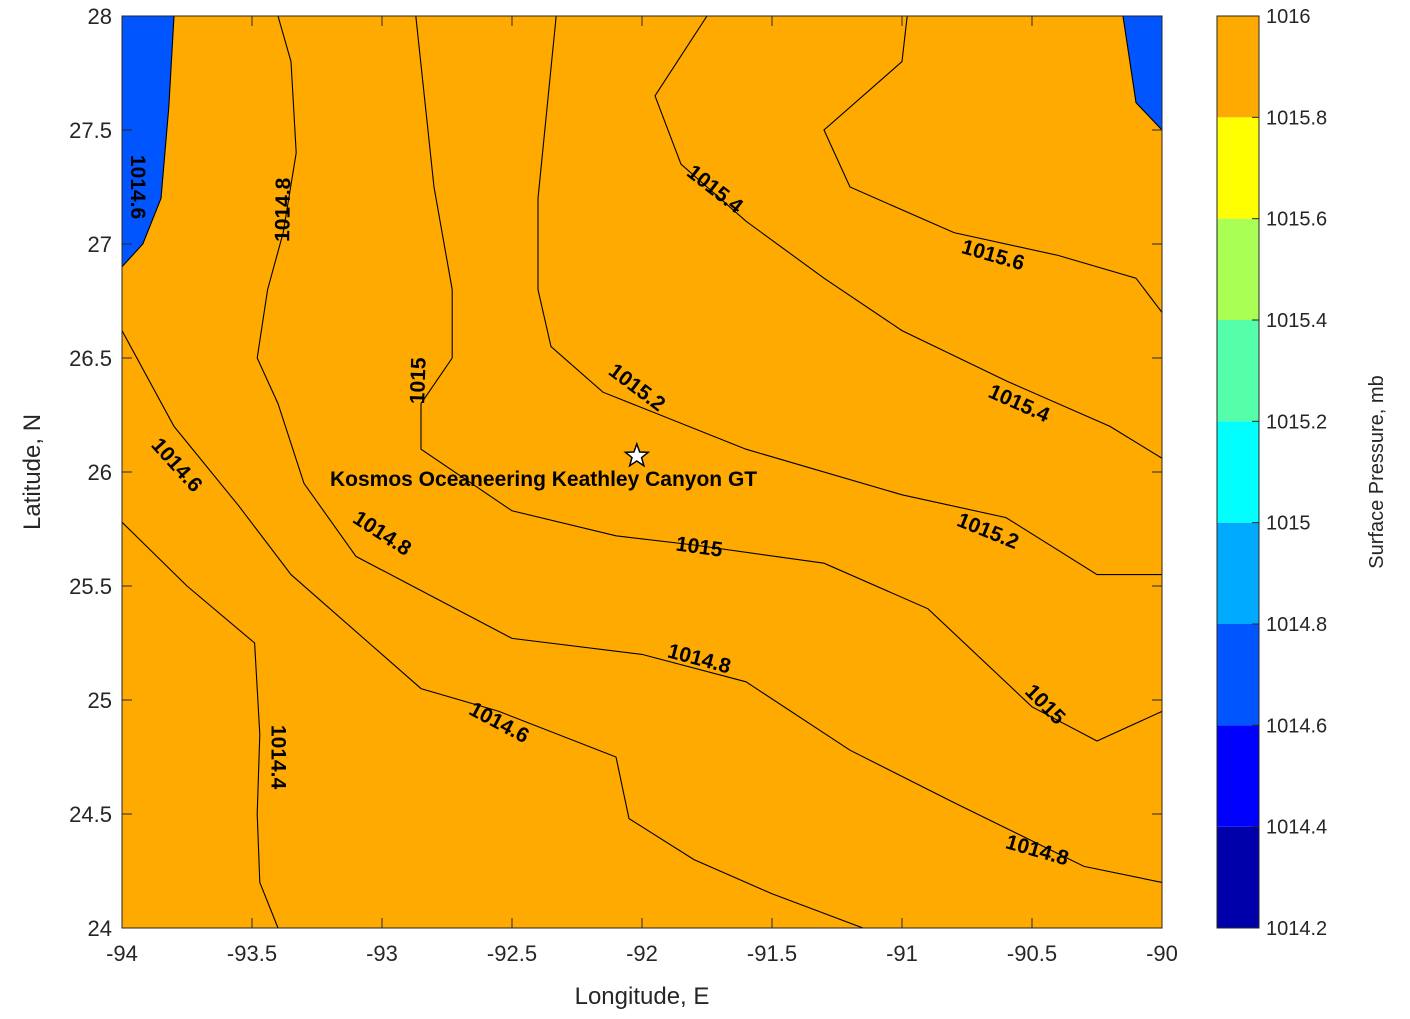 This screenshot has width=1410, height=1019. Describe the element at coordinates (1296, 321) in the screenshot. I see `colorbar-tick-label: 1015.4` at that location.